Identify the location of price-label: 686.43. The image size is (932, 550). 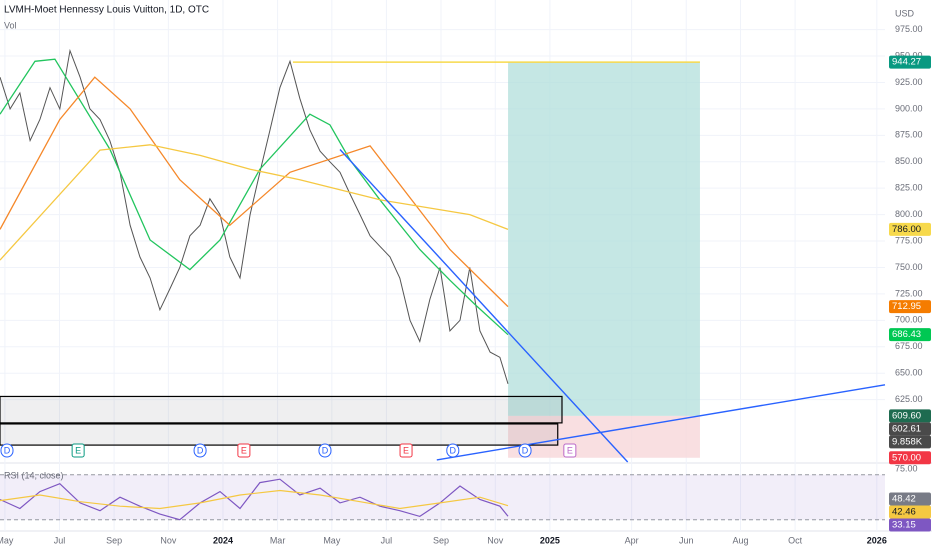
(906, 334).